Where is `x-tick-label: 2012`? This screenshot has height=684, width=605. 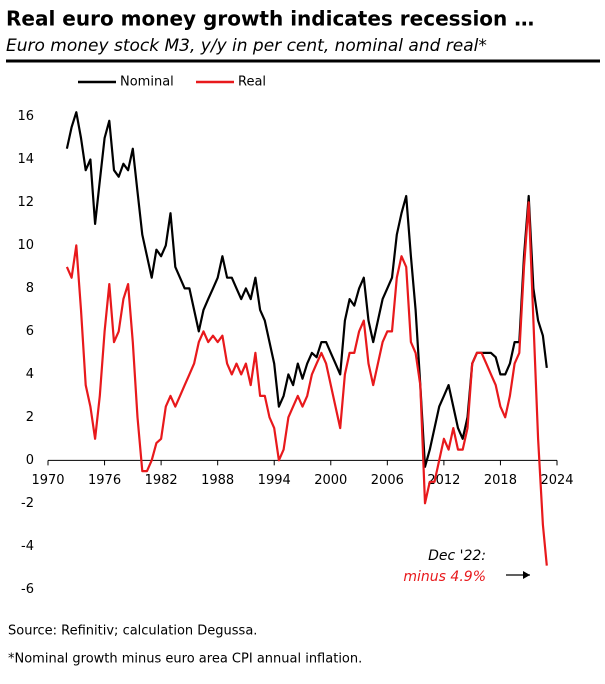 x-tick-label: 2012 is located at coordinates (443, 480).